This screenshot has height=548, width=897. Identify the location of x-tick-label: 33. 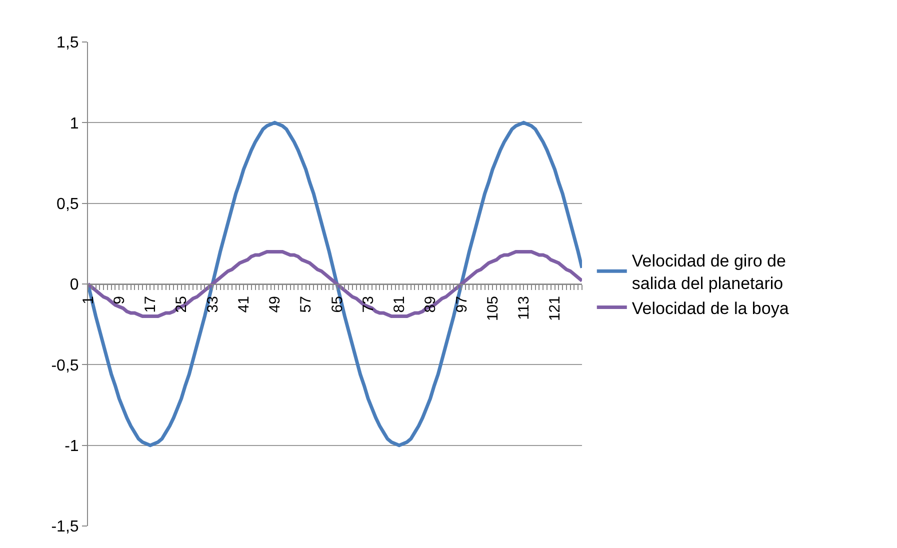
(213, 304).